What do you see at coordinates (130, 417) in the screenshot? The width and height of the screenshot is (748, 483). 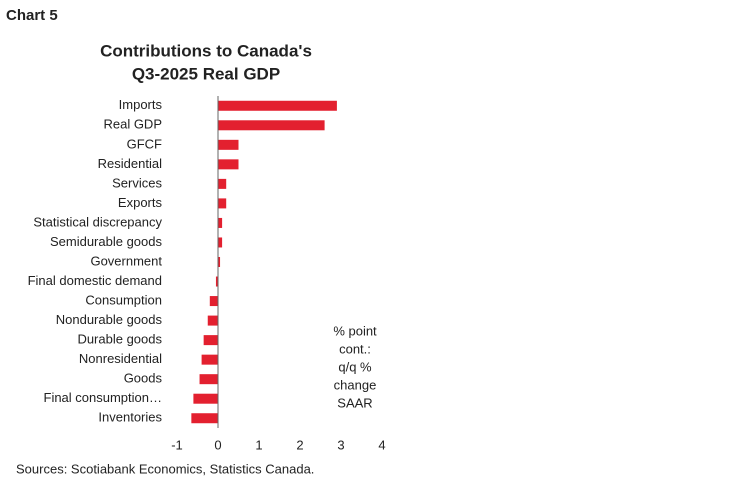 I see `y-tick-label: Inventories` at bounding box center [130, 417].